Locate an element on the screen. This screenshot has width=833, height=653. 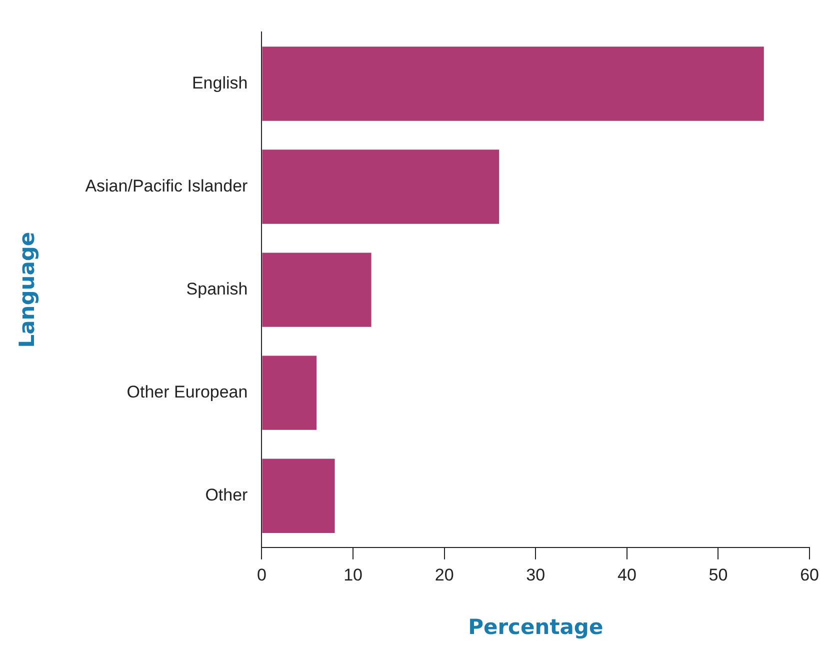
x-tick-label: 60 is located at coordinates (810, 574).